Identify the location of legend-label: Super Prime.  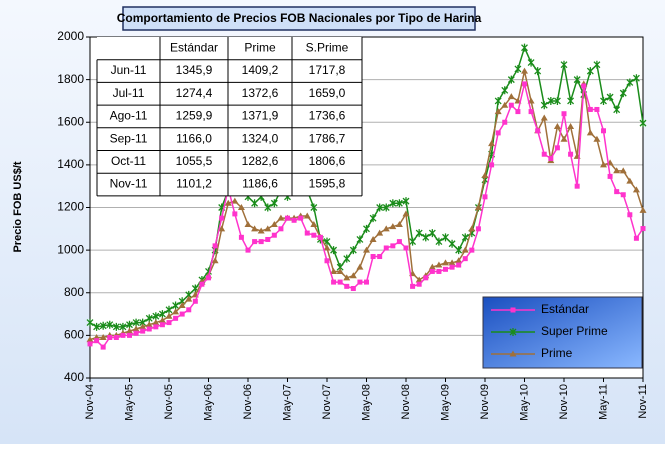
(574, 331).